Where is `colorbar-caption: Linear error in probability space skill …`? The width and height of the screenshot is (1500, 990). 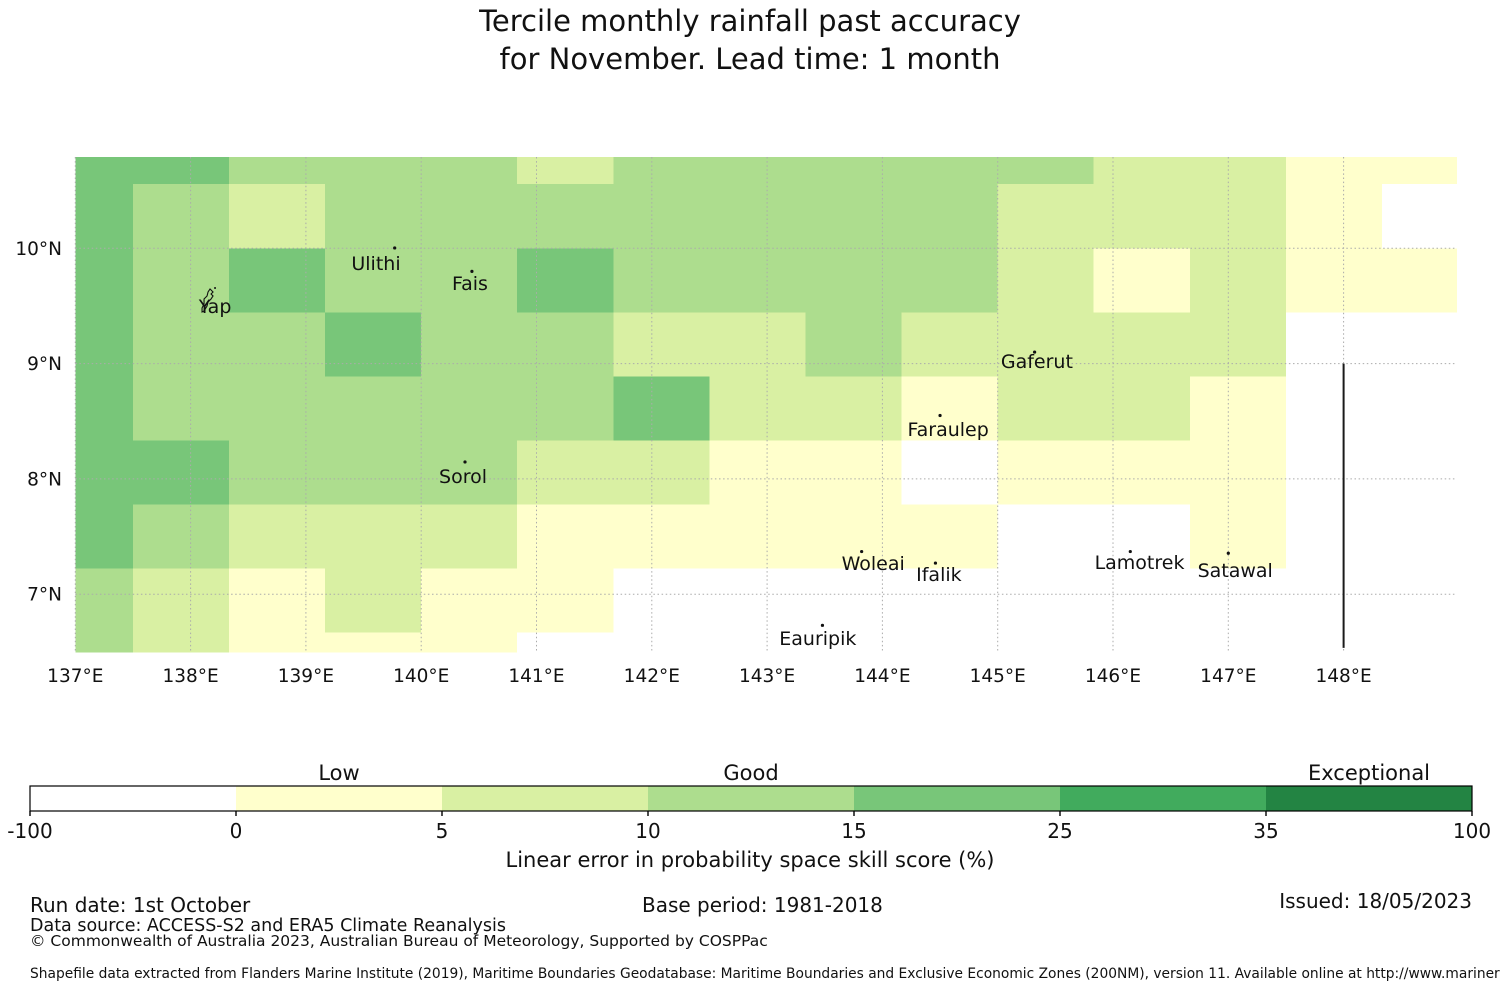 colorbar-caption: Linear error in probability space skill … is located at coordinates (750, 860).